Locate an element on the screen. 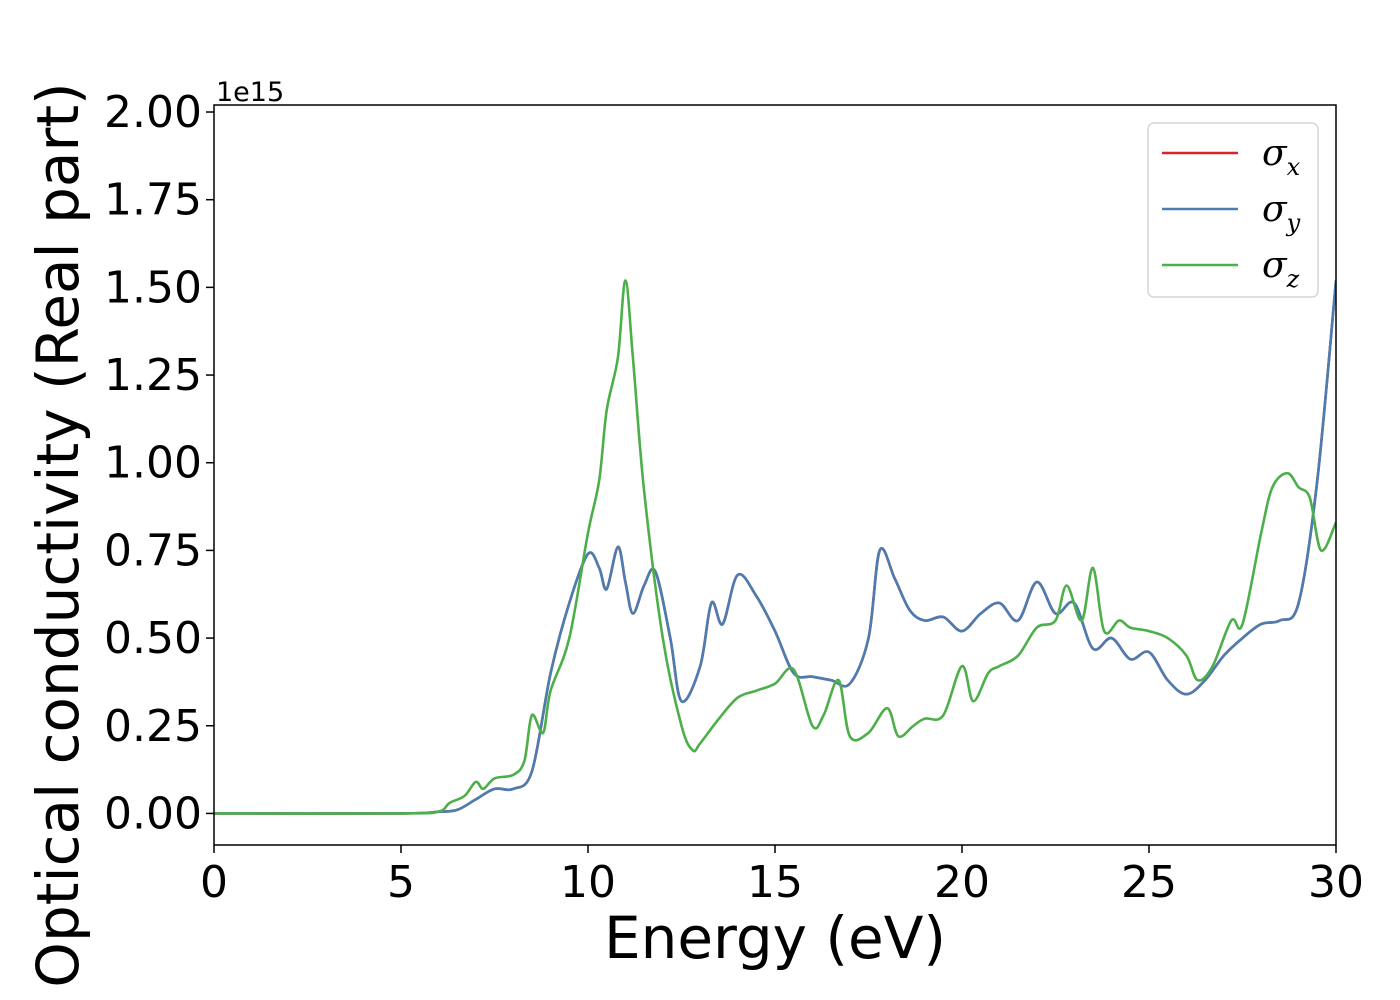  y-axis-label: Optical conductivity (Real part) is located at coordinates (58, 534).